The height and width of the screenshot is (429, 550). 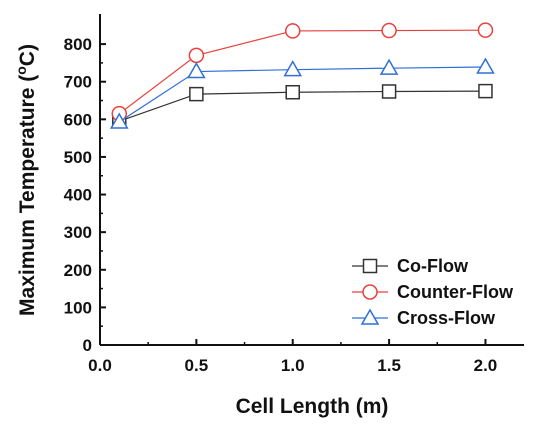 I want to click on y-ticks: 0 100 200 300 400 500 600 700 800, so click(x=85, y=195).